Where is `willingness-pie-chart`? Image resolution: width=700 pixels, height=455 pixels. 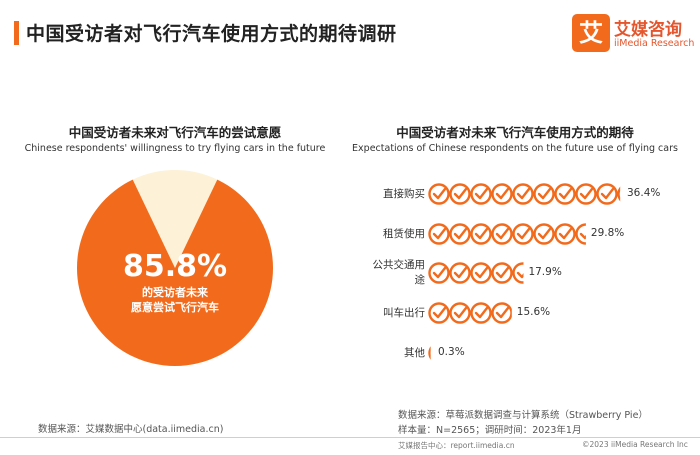
willingness-pie-chart is located at coordinates (175, 268).